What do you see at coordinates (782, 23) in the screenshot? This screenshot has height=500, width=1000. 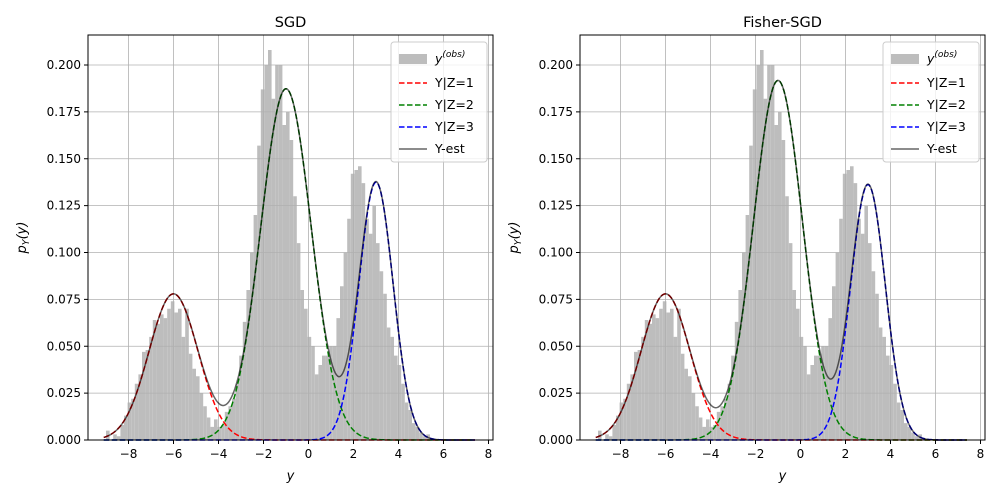 I see `chart-title: Fisher-SGD` at bounding box center [782, 23].